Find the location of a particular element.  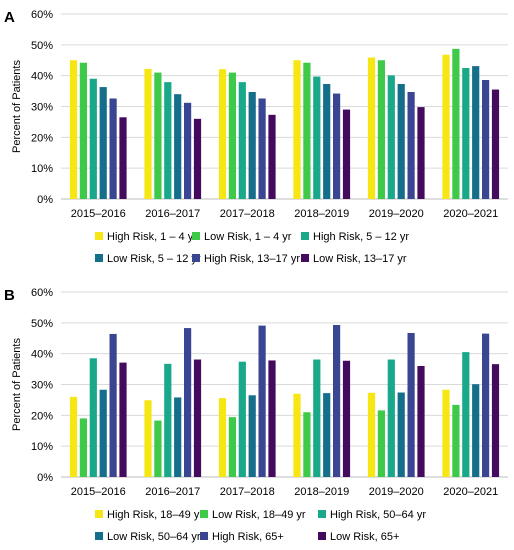

legend-label: Low Risk, 1 – 4 yr is located at coordinates (248, 237).